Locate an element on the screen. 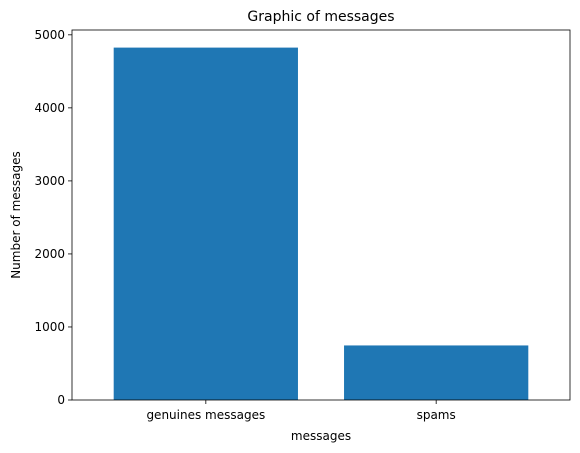  x-tick-label: spams is located at coordinates (436, 415).